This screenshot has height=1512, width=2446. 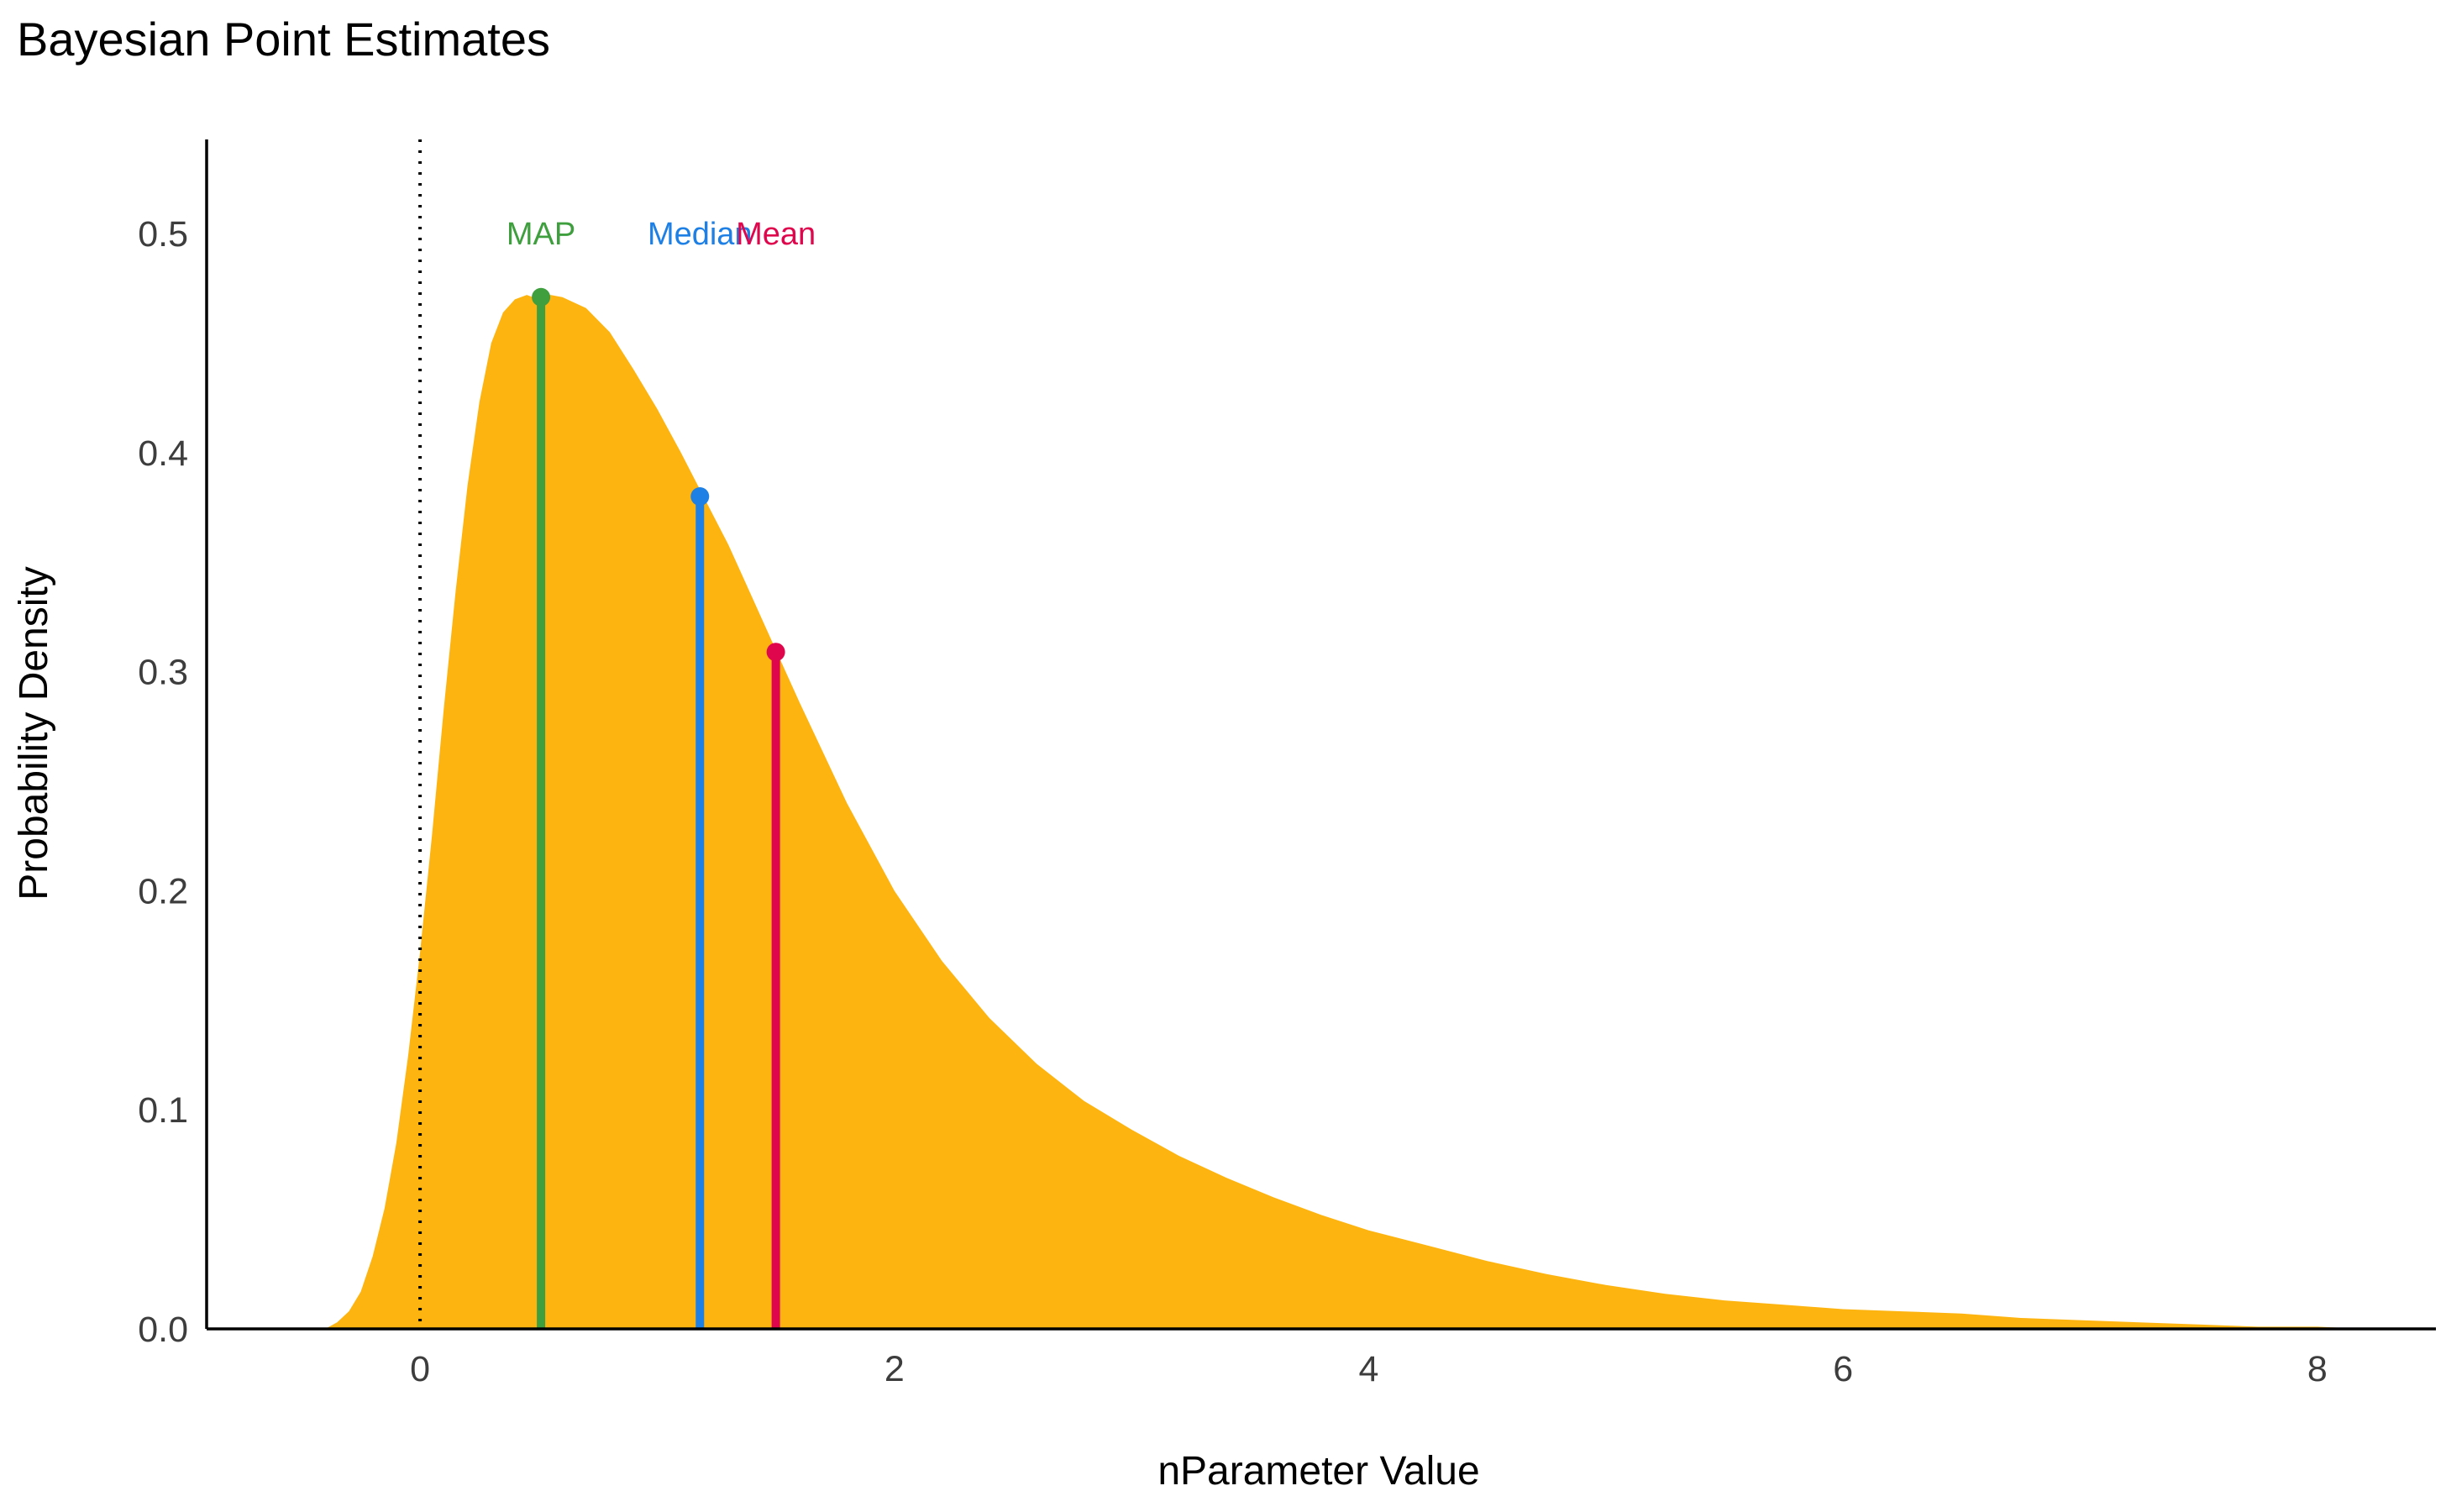 I want to click on x-tick-label: 2, so click(x=894, y=1369).